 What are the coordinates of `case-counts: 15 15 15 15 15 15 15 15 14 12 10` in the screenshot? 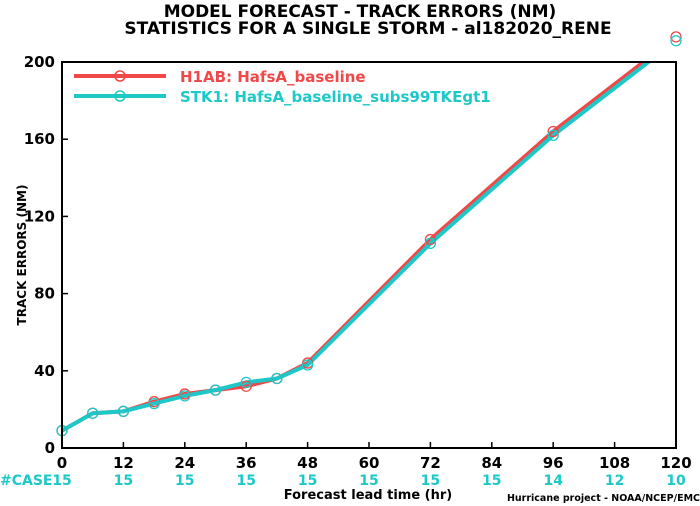 It's located at (369, 481).